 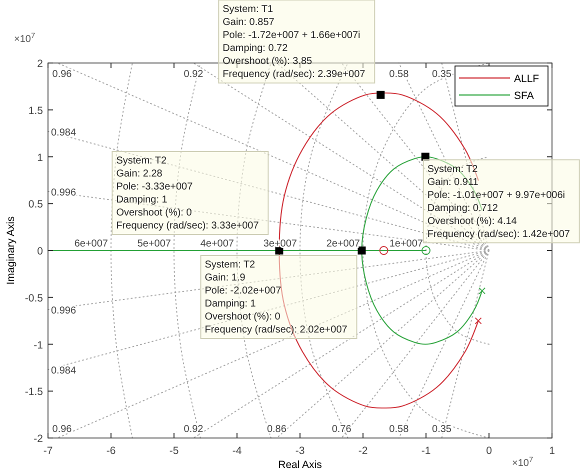 What do you see at coordinates (217, 244) in the screenshot?
I see `annotation: 4e+007` at bounding box center [217, 244].